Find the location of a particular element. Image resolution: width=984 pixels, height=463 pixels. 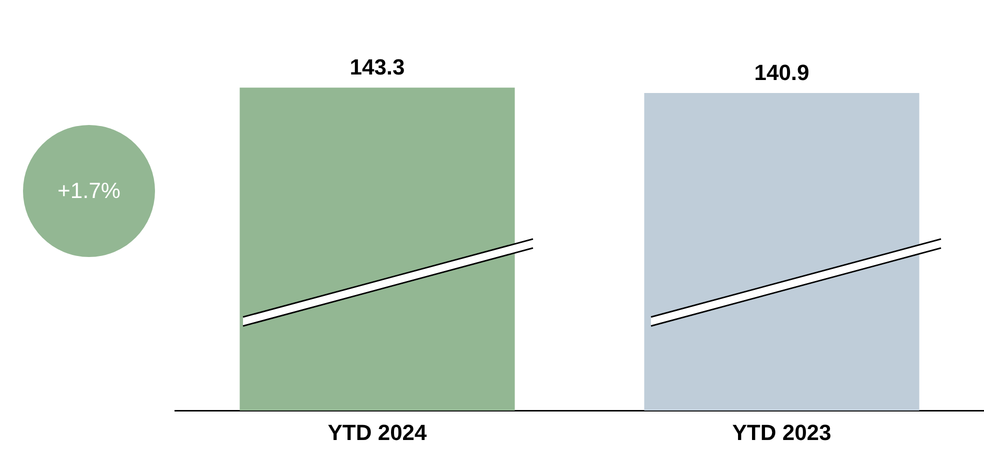

x-tick-label: YTD 2023 is located at coordinates (782, 432).